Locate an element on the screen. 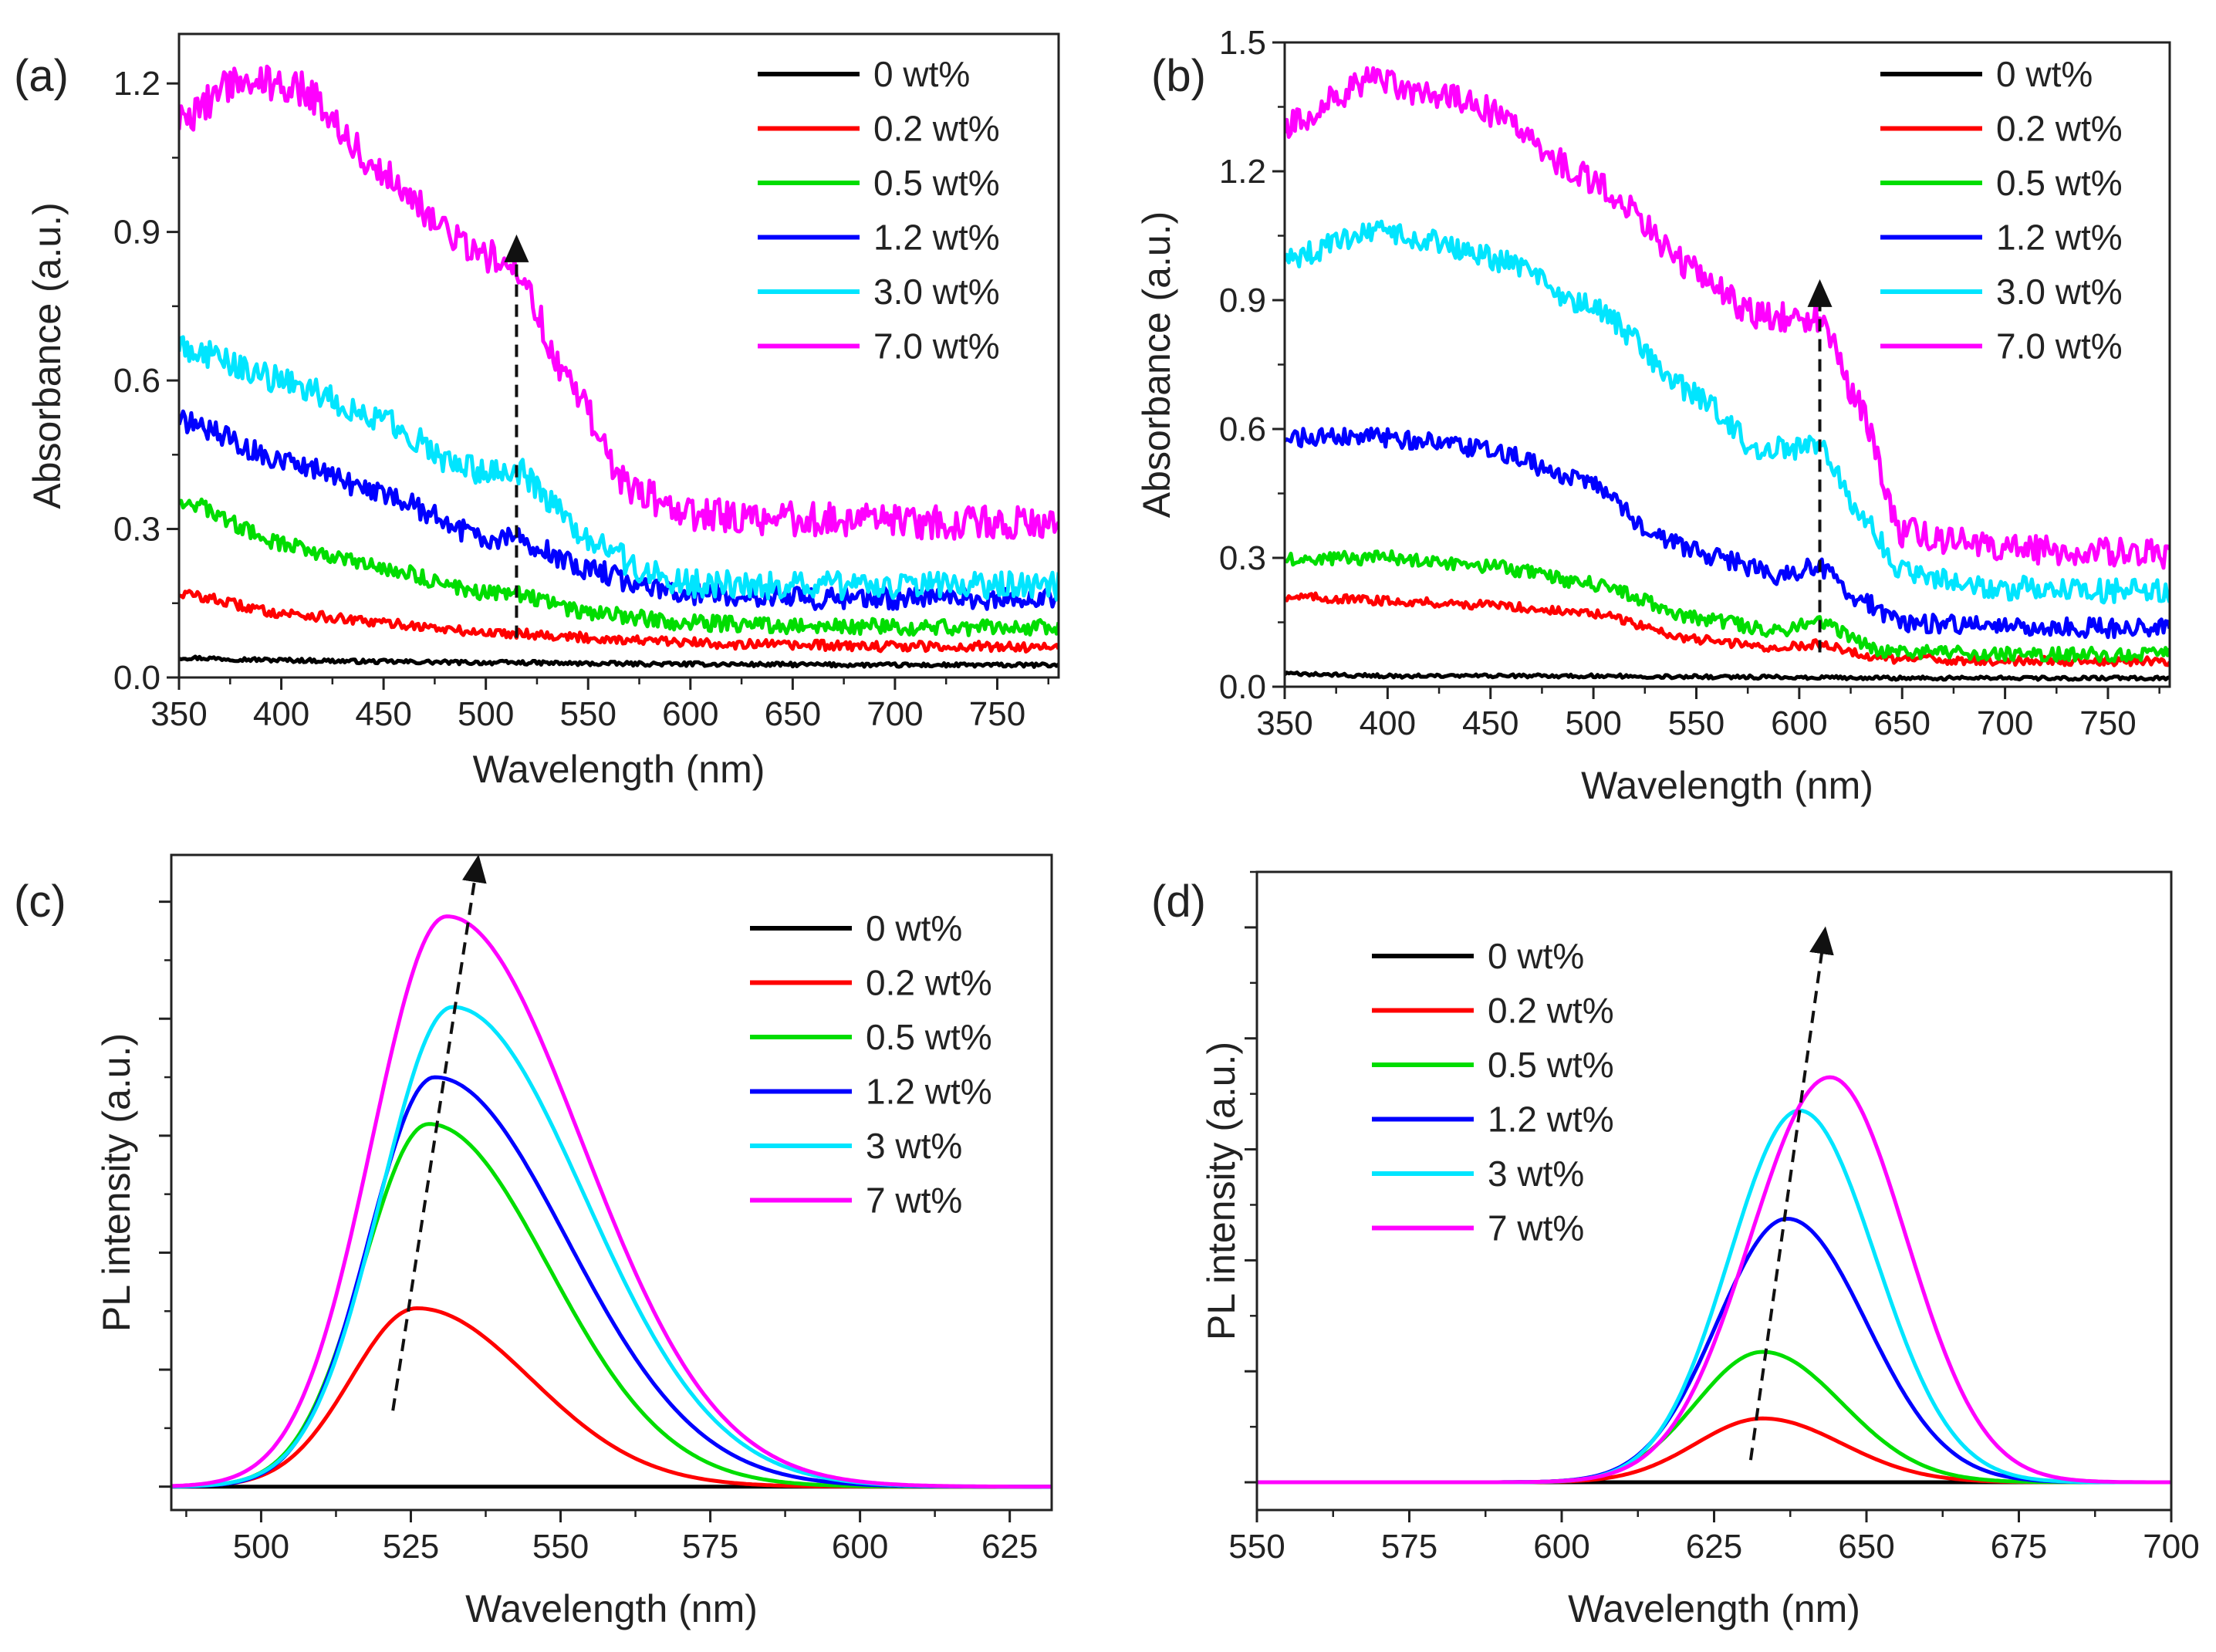 The width and height of the screenshot is (2216, 1652). panel-label: (a) is located at coordinates (41, 76).